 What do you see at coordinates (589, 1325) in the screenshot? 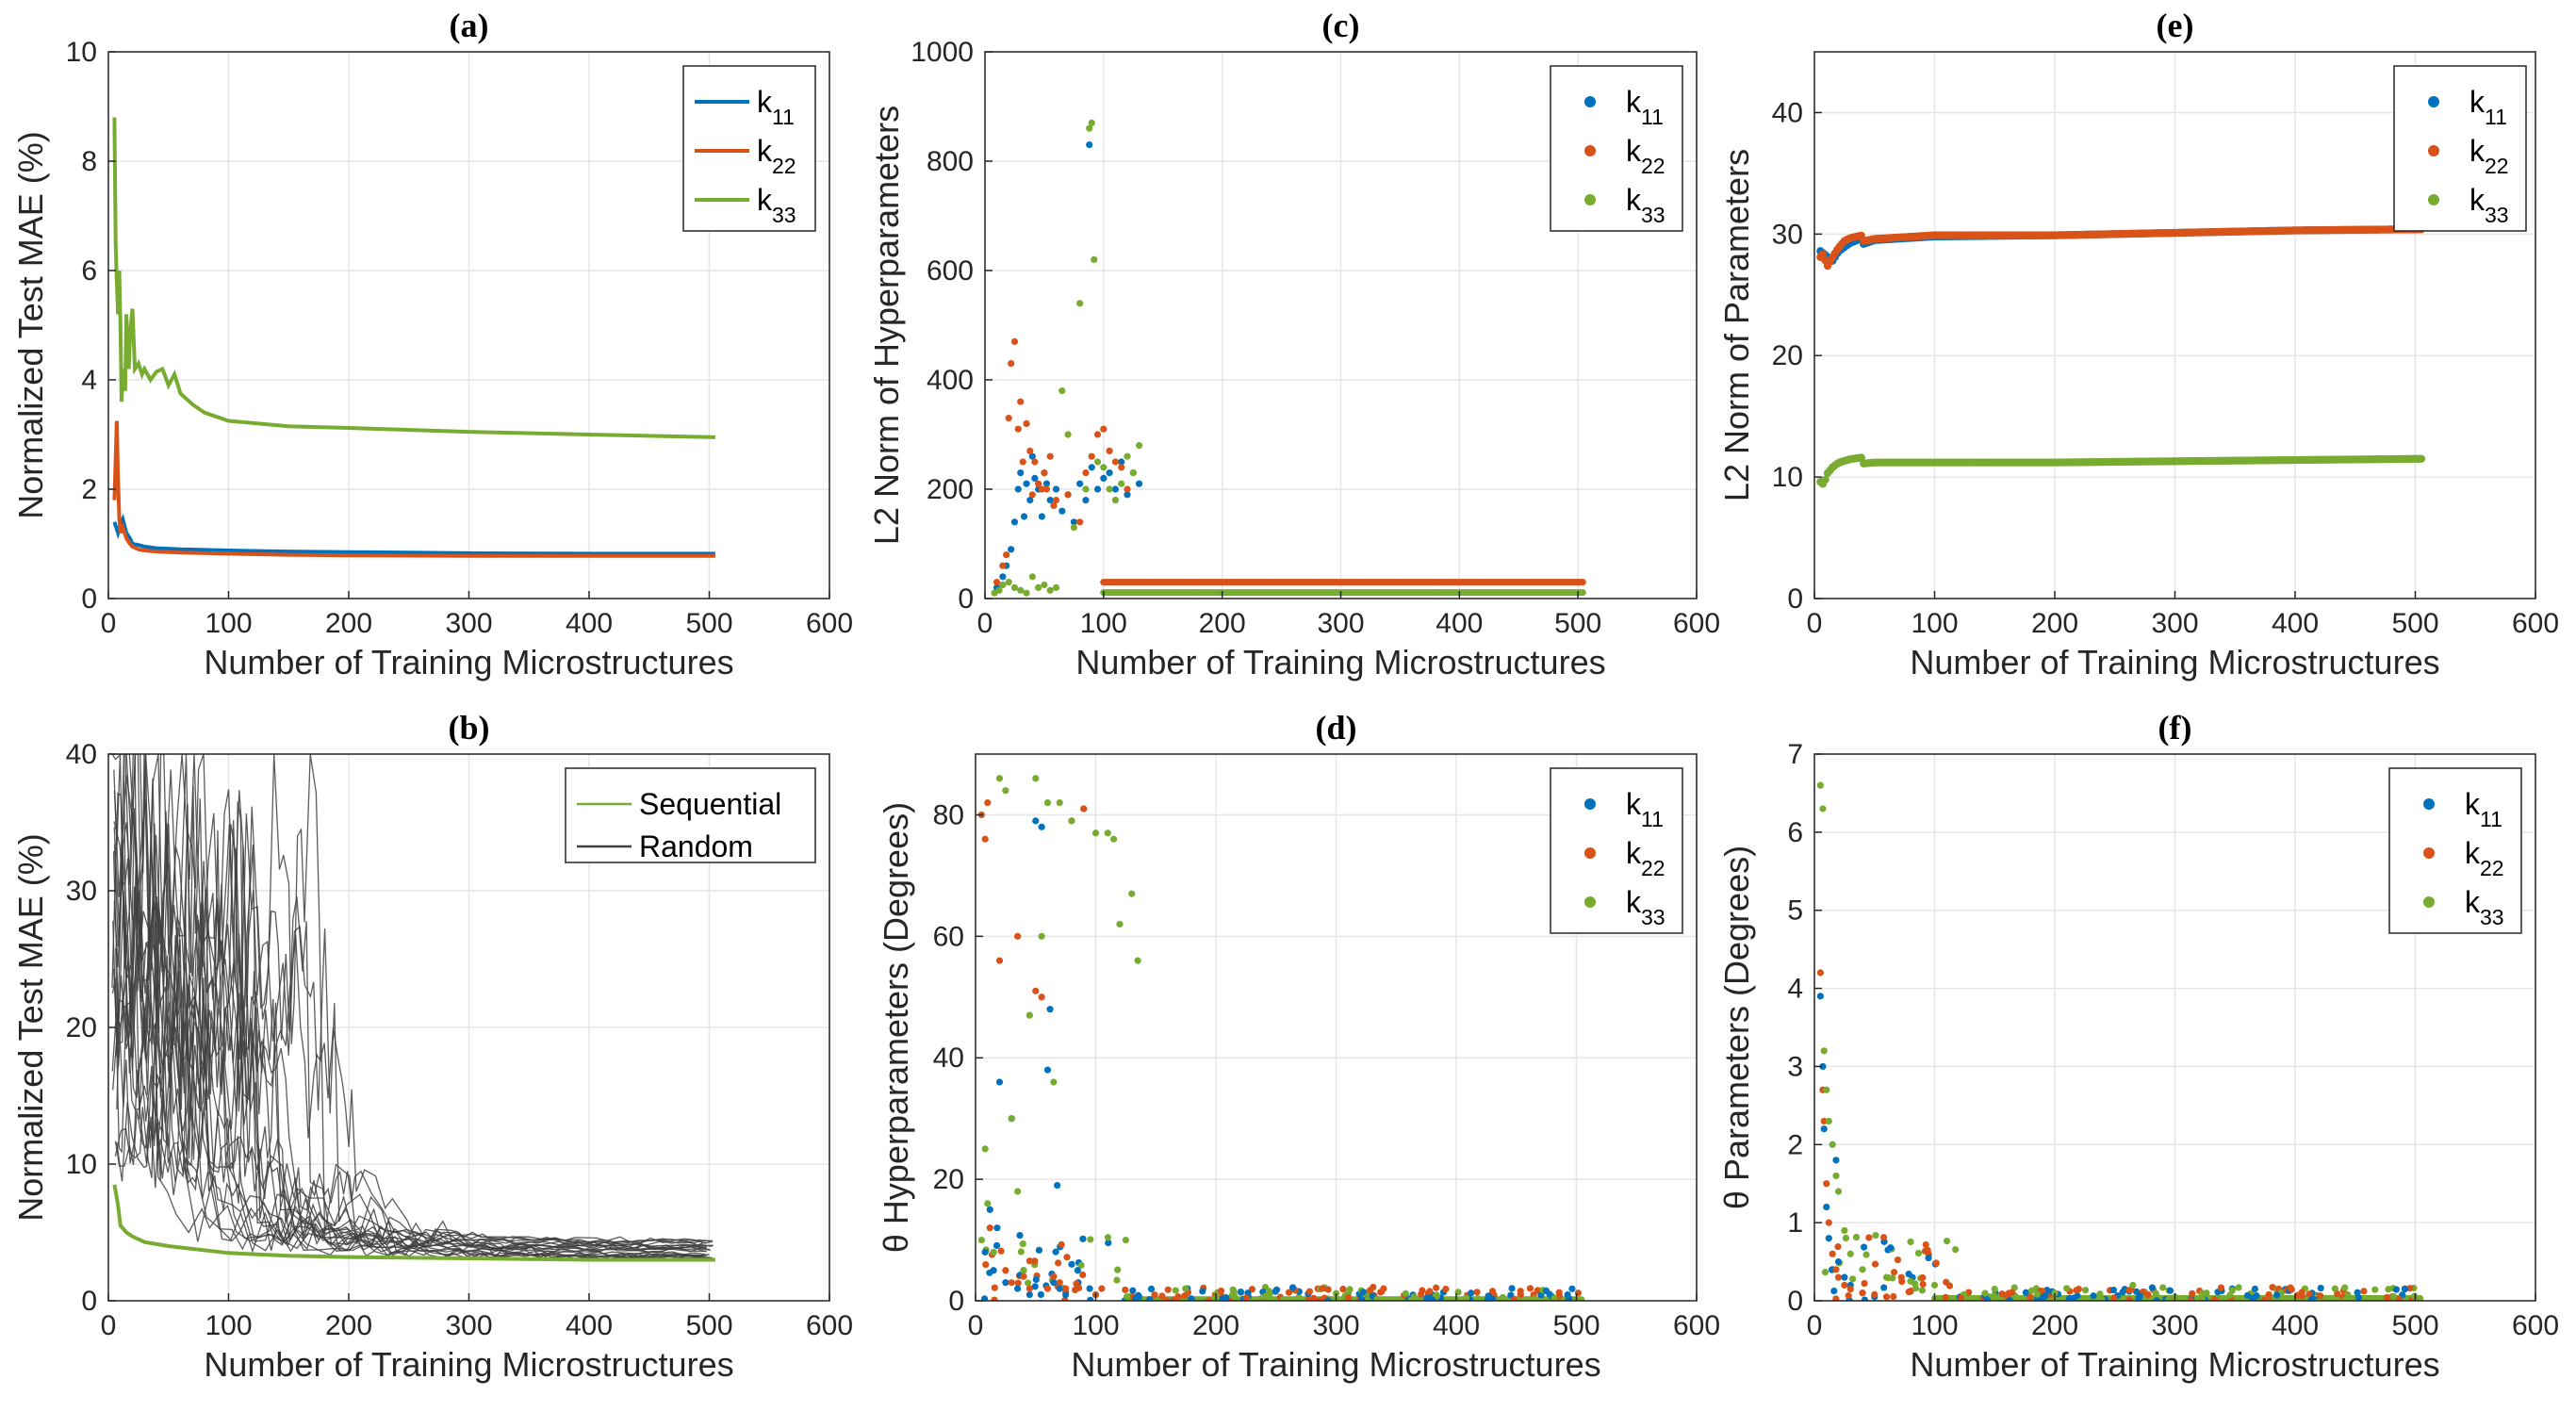
I see `x-tick-label: 400` at bounding box center [589, 1325].